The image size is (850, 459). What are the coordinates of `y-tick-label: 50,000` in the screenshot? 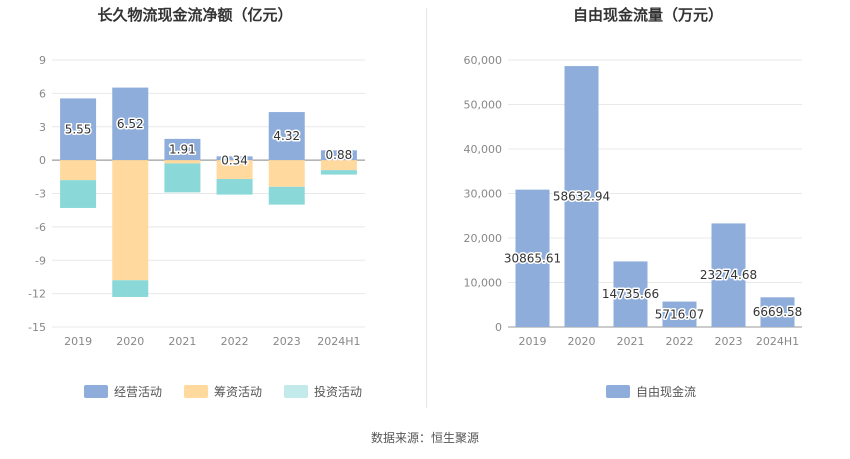 It's located at (483, 105).